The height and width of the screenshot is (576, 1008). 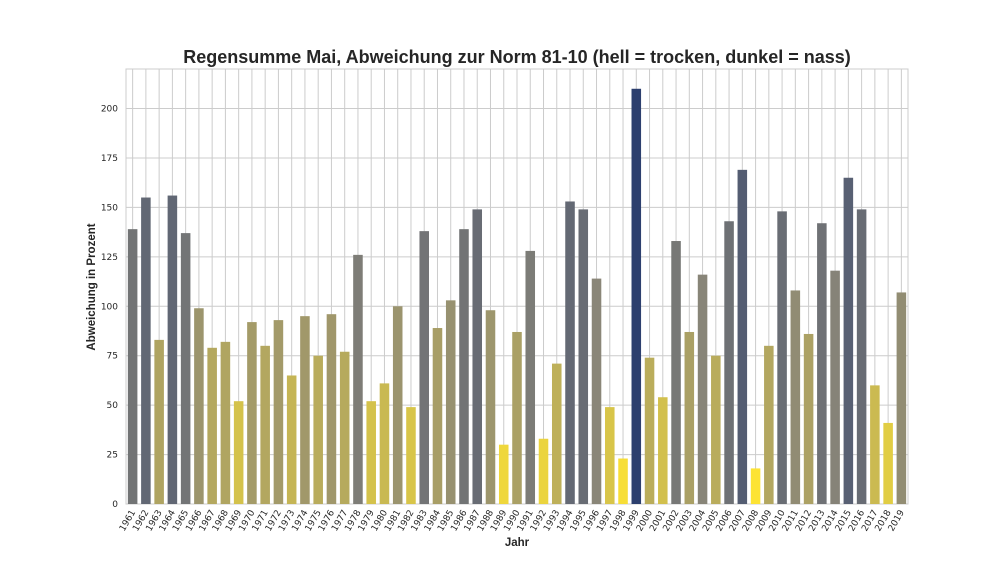 I want to click on bar-1976, so click(x=331, y=409).